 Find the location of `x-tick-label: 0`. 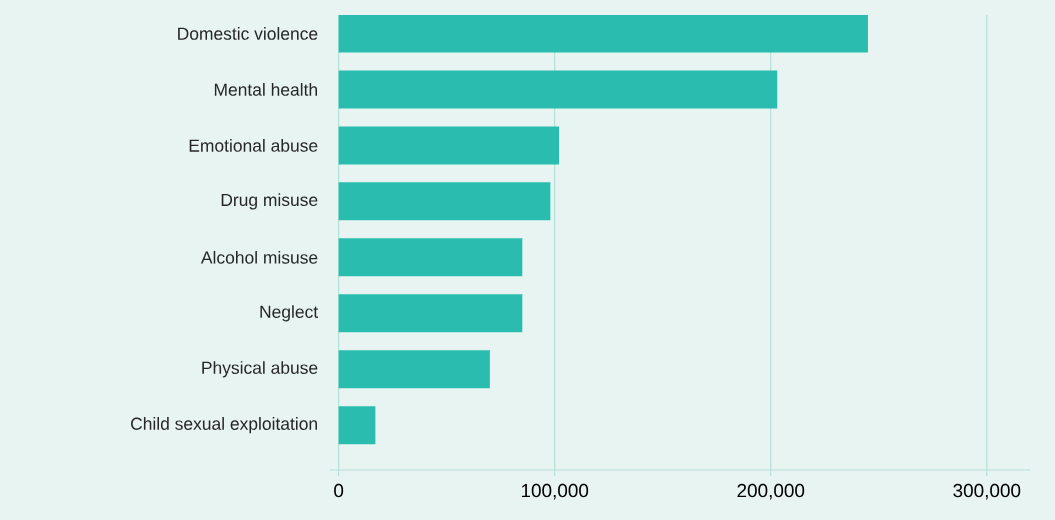

x-tick-label: 0 is located at coordinates (339, 490).